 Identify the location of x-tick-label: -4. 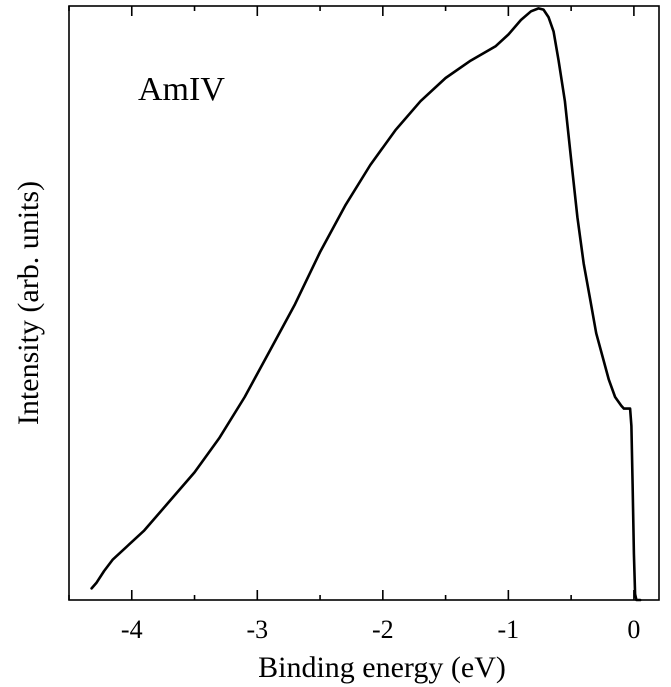
(132, 629).